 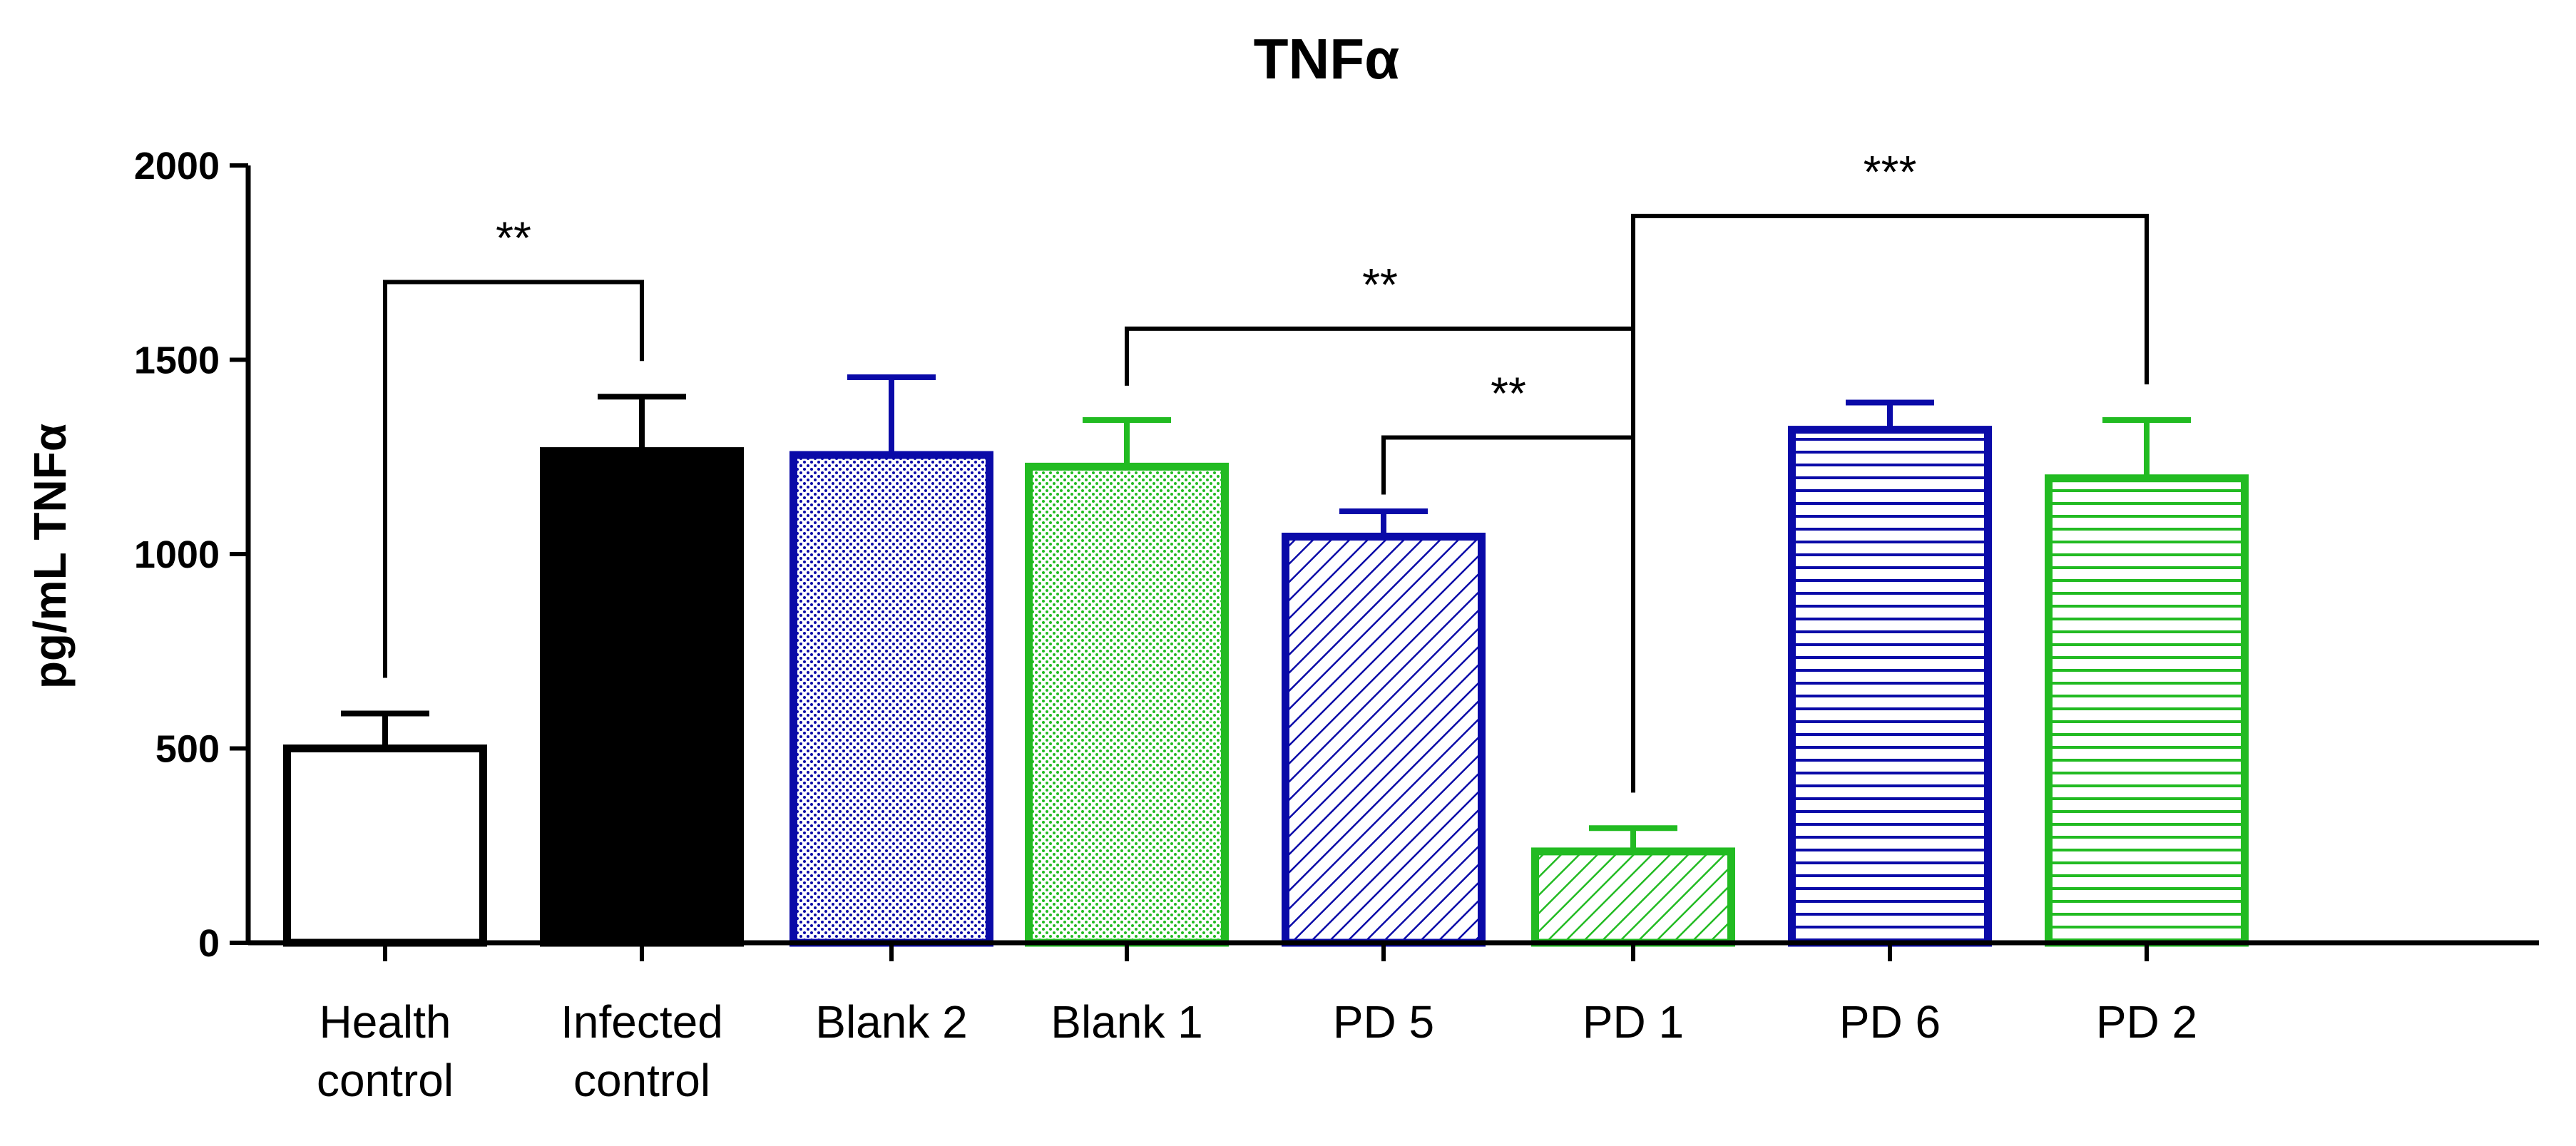 I want to click on x-tick-label-line: Blank 1, so click(x=1126, y=1022).